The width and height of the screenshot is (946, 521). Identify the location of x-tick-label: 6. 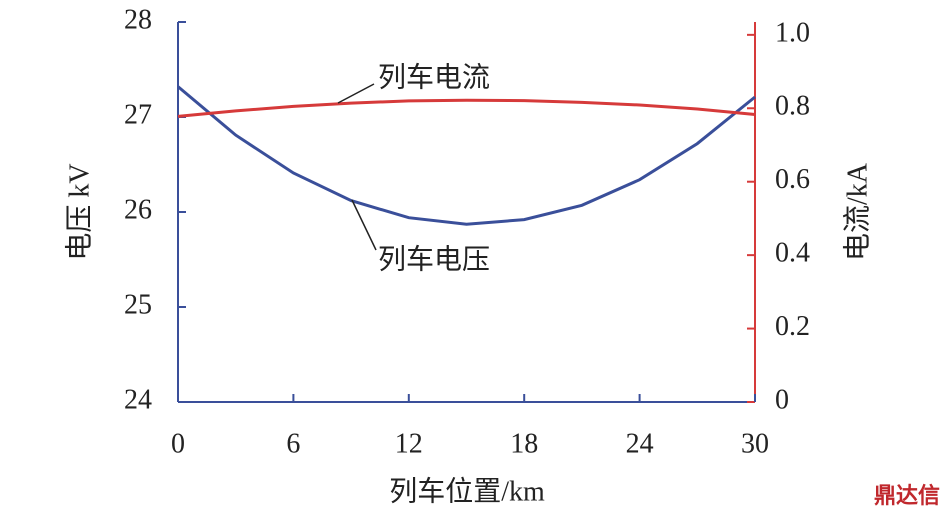
(293, 443).